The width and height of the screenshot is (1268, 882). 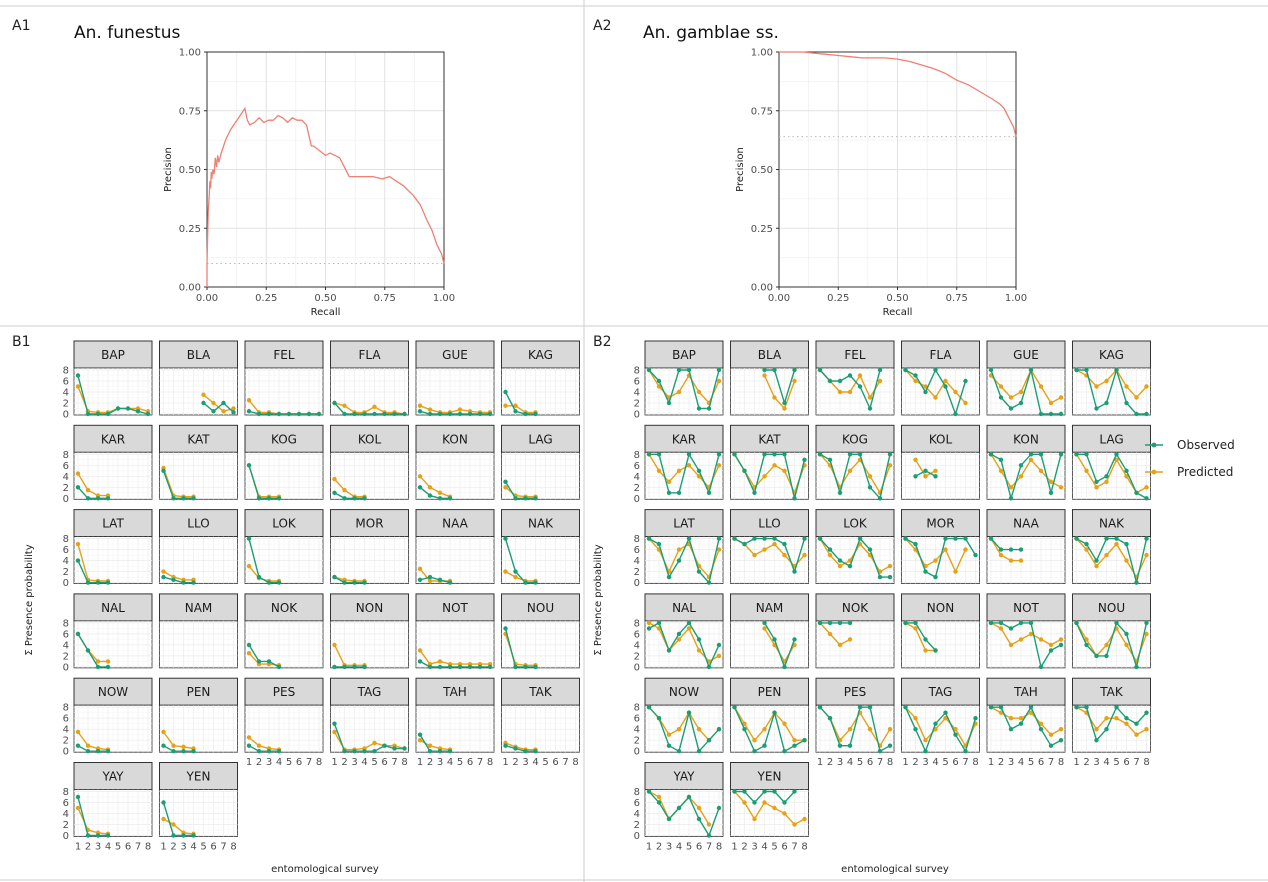 I want to click on x-tick-label: 1.00, so click(x=1016, y=298).